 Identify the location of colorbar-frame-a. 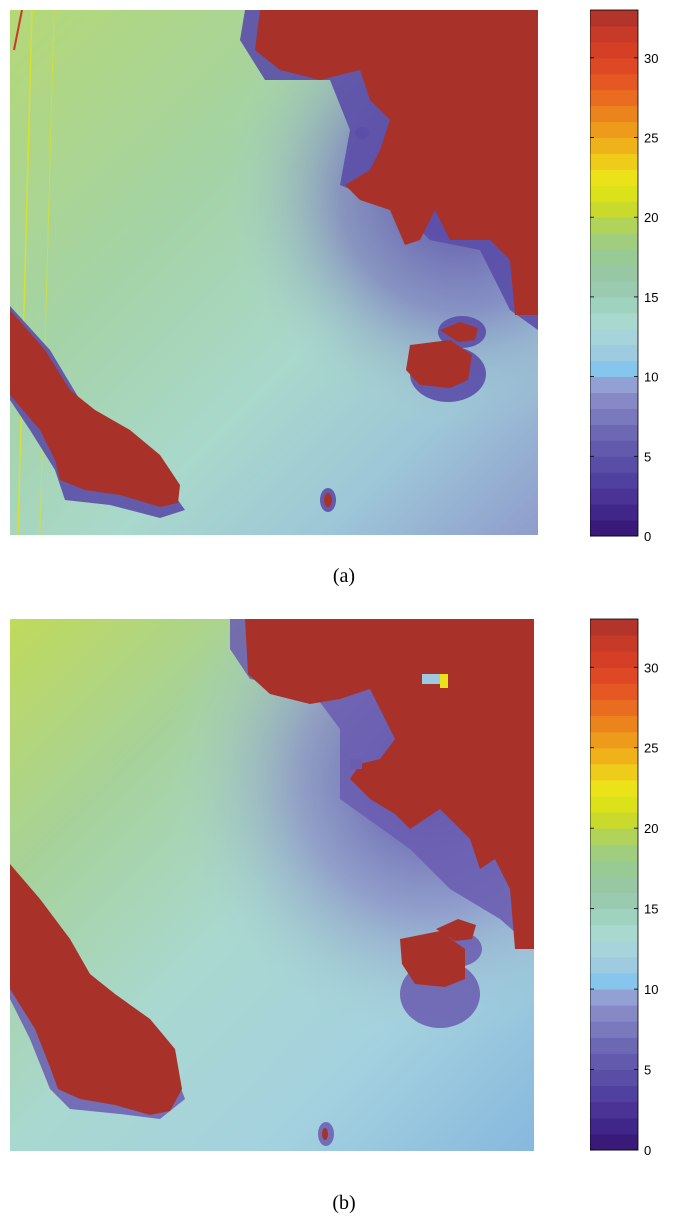
(614, 273).